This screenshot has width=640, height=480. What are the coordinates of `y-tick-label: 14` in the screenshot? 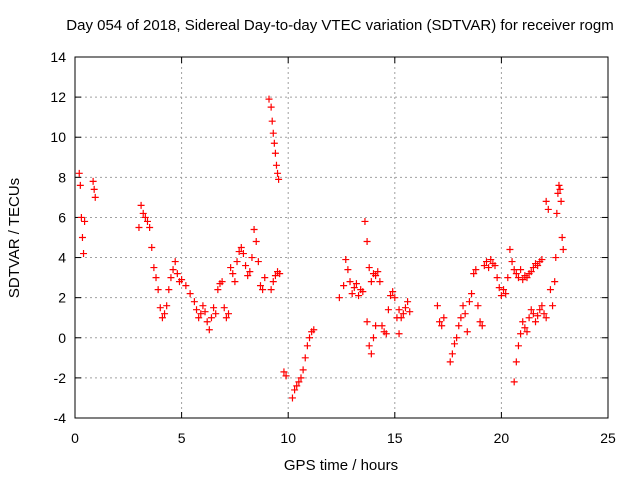 It's located at (58, 57).